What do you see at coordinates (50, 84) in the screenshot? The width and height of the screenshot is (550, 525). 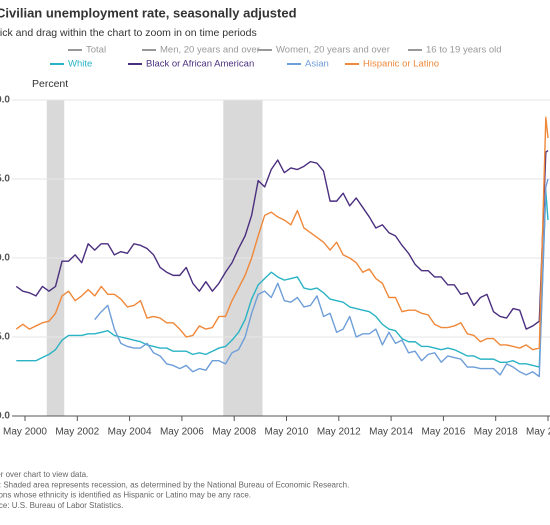 I see `y-axis-label: Percent` at bounding box center [50, 84].